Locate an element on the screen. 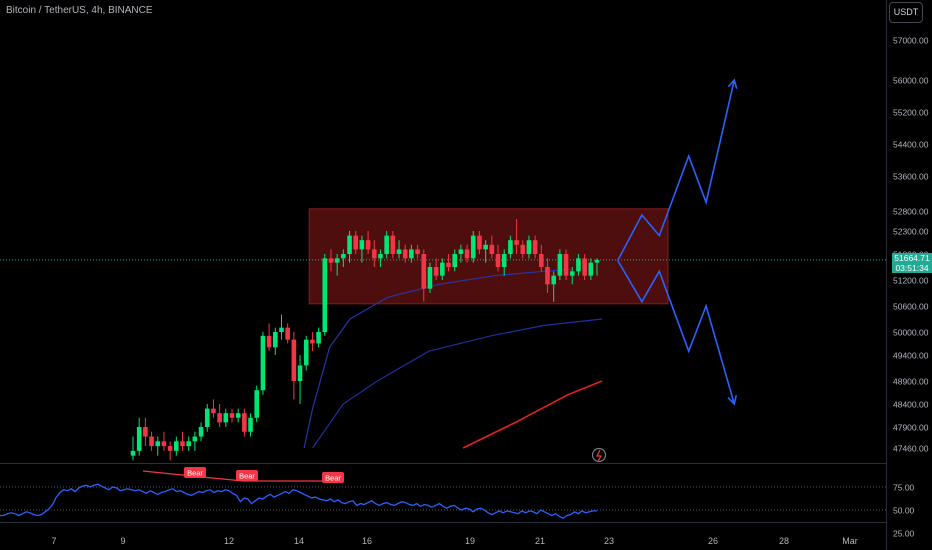  y-tick-label: 50600.00 is located at coordinates (911, 307).